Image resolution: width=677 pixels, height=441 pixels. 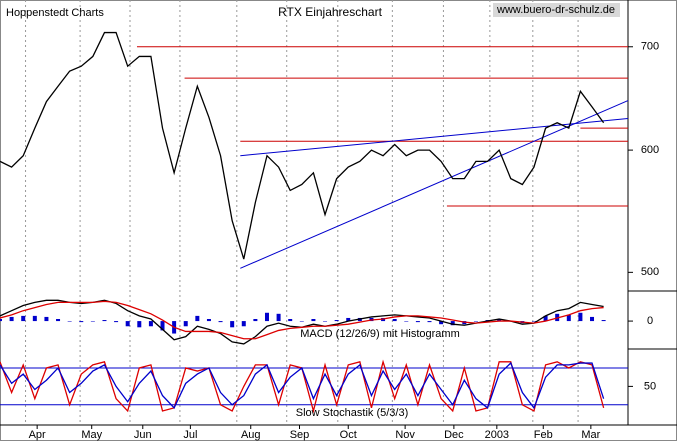 What do you see at coordinates (300, 435) in the screenshot?
I see `x-tick-label: Sep` at bounding box center [300, 435].